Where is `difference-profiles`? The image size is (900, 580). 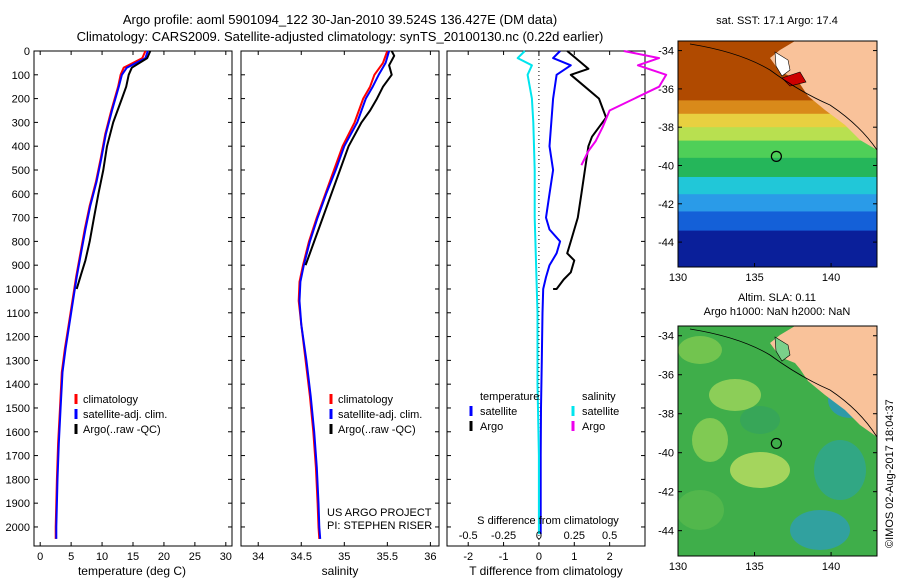
difference-profiles is located at coordinates (592, 292).